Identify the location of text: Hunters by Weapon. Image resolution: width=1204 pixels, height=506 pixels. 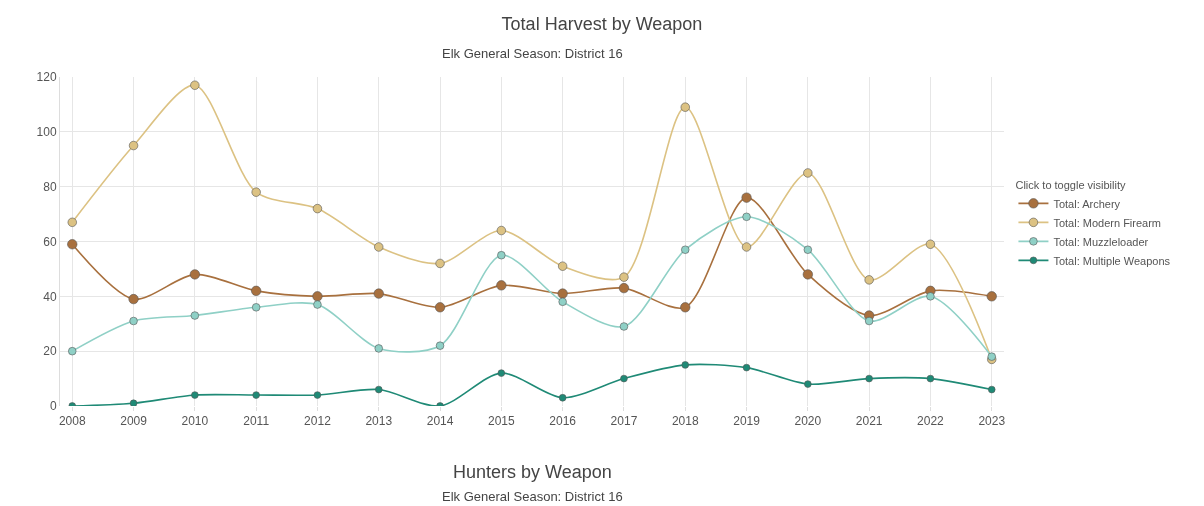
(532, 472).